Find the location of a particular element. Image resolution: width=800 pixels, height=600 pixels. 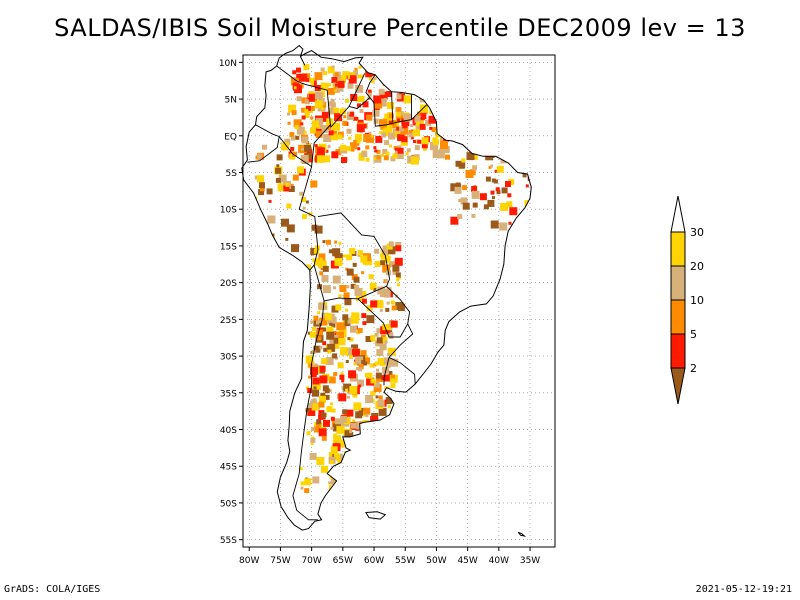

lon-tick-label: 60W is located at coordinates (374, 561).